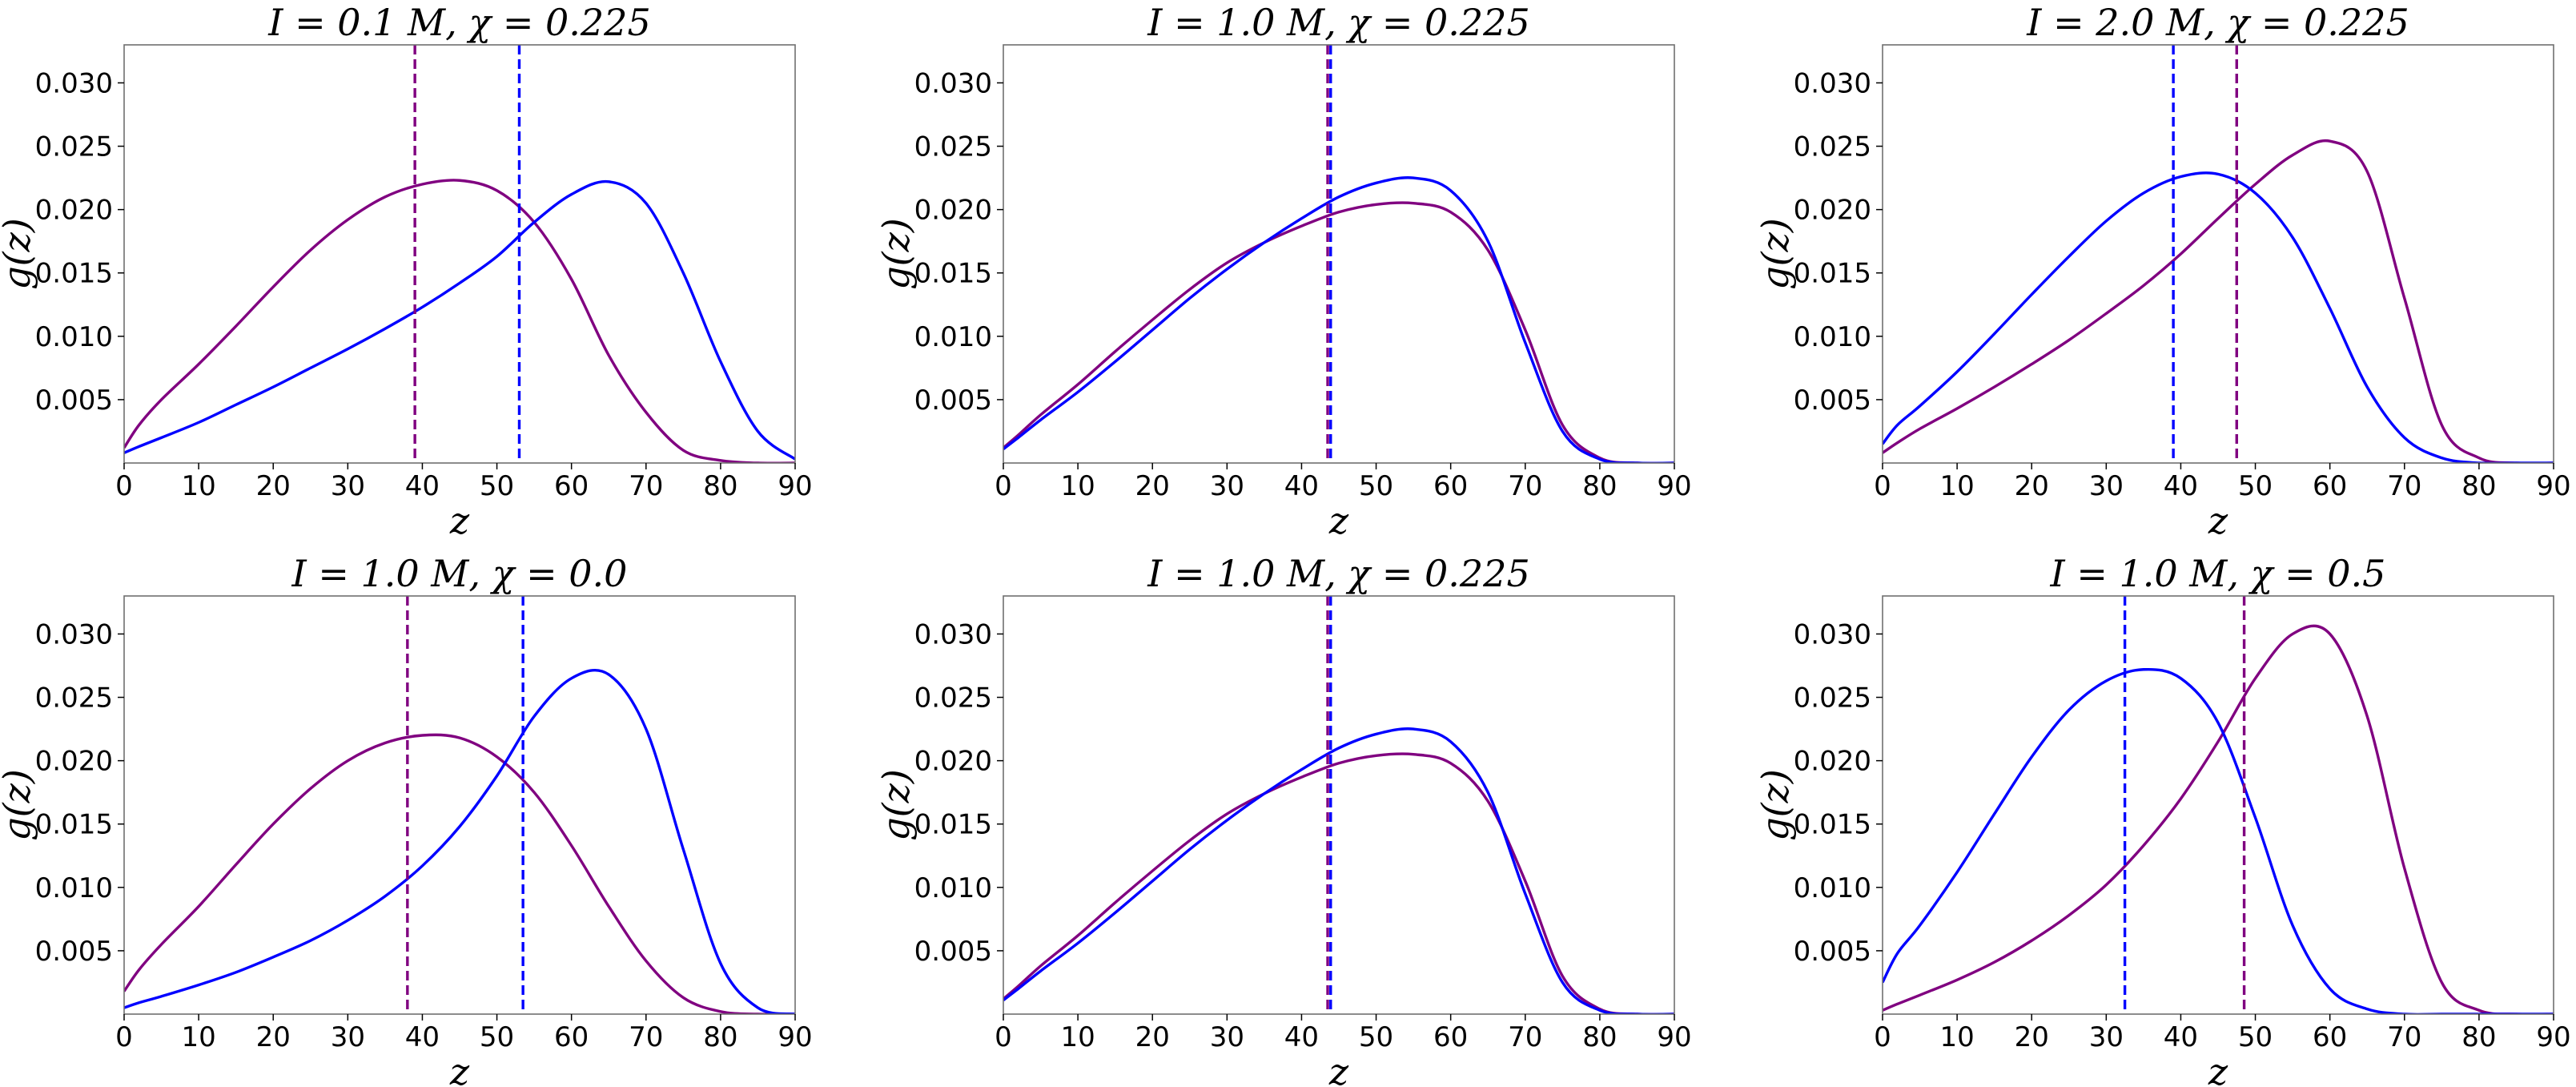  I want to click on subplot-title: I = 1.0 M, χ = 0.0, so click(459, 573).